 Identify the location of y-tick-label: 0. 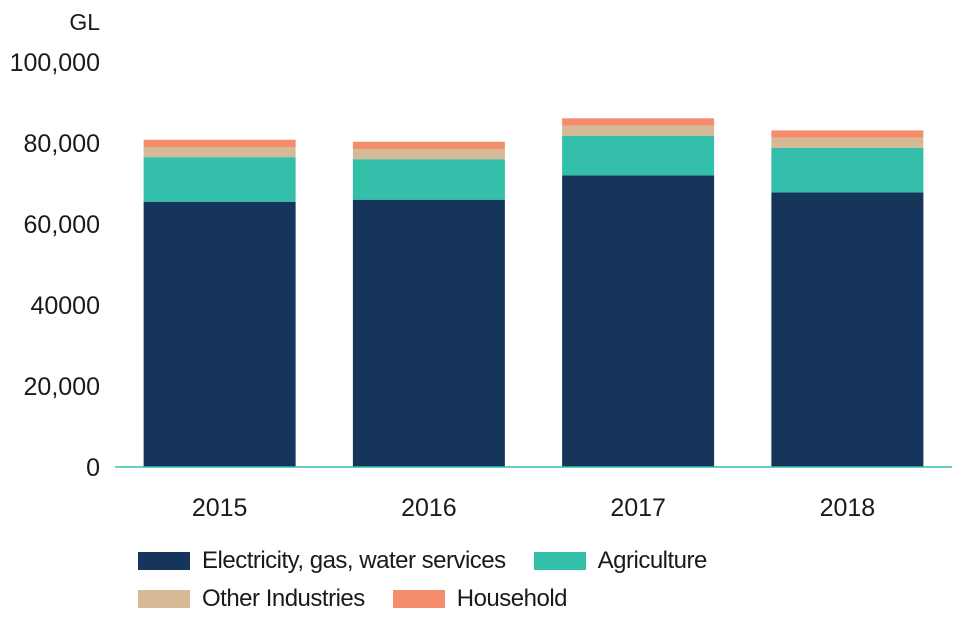
(93, 468).